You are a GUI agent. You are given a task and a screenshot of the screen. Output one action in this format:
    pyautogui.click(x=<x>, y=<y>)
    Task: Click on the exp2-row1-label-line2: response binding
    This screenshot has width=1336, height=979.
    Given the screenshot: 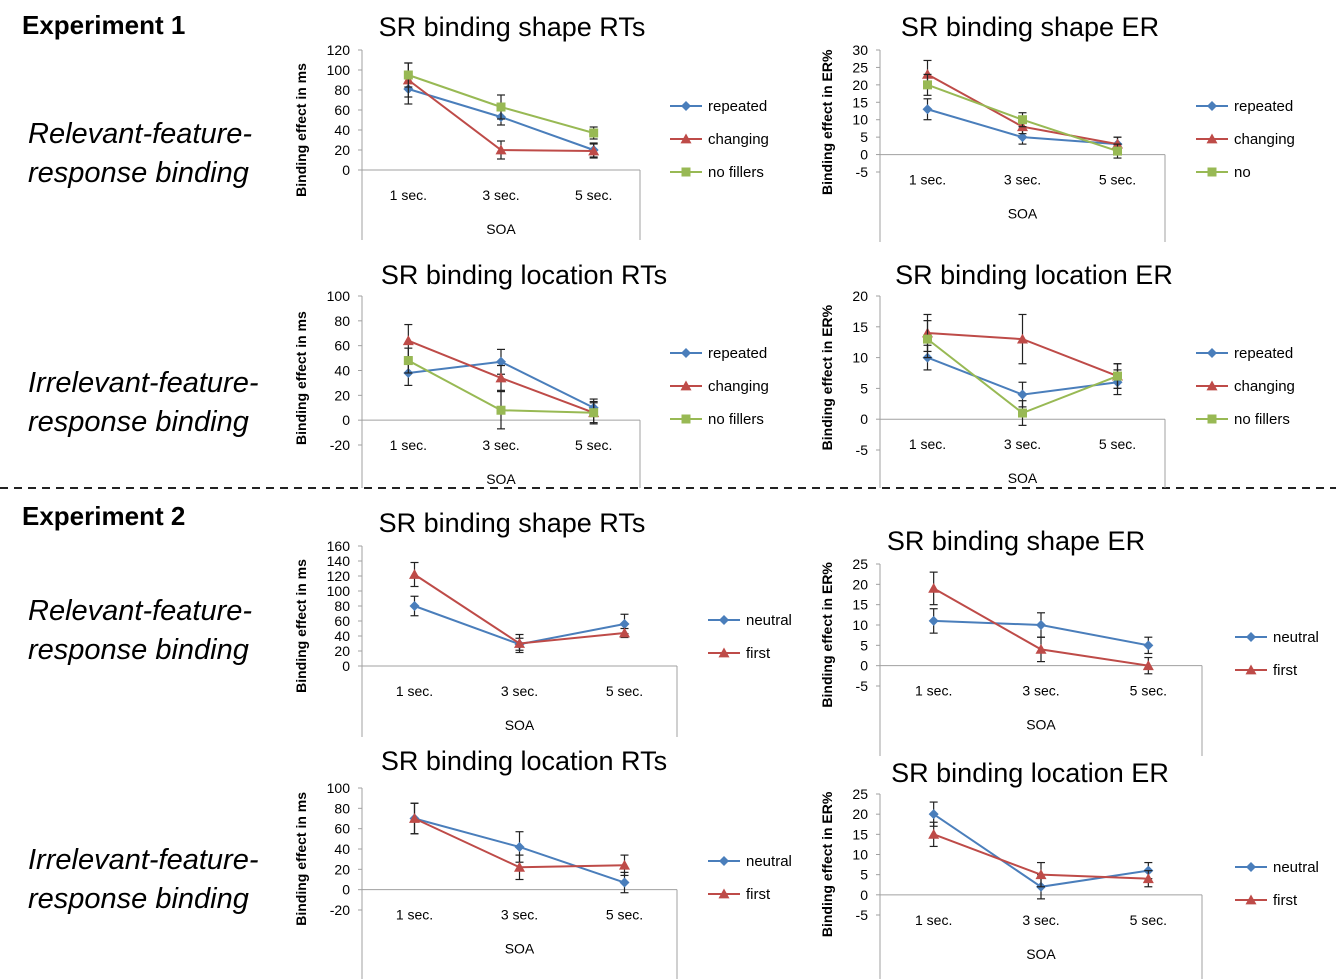 What is the action you would take?
    pyautogui.click(x=138, y=650)
    